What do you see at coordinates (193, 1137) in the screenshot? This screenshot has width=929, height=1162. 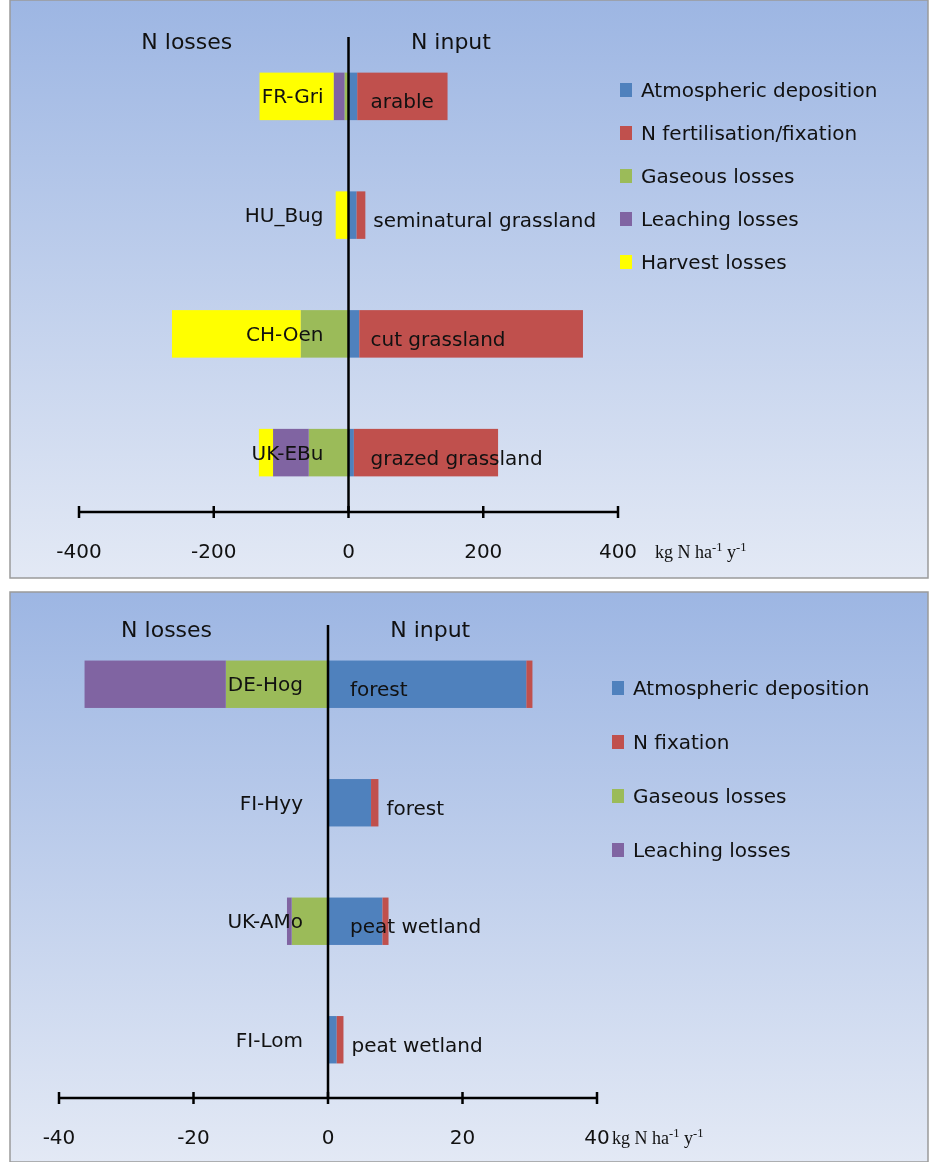 I see `x-tick-label: -20` at bounding box center [193, 1137].